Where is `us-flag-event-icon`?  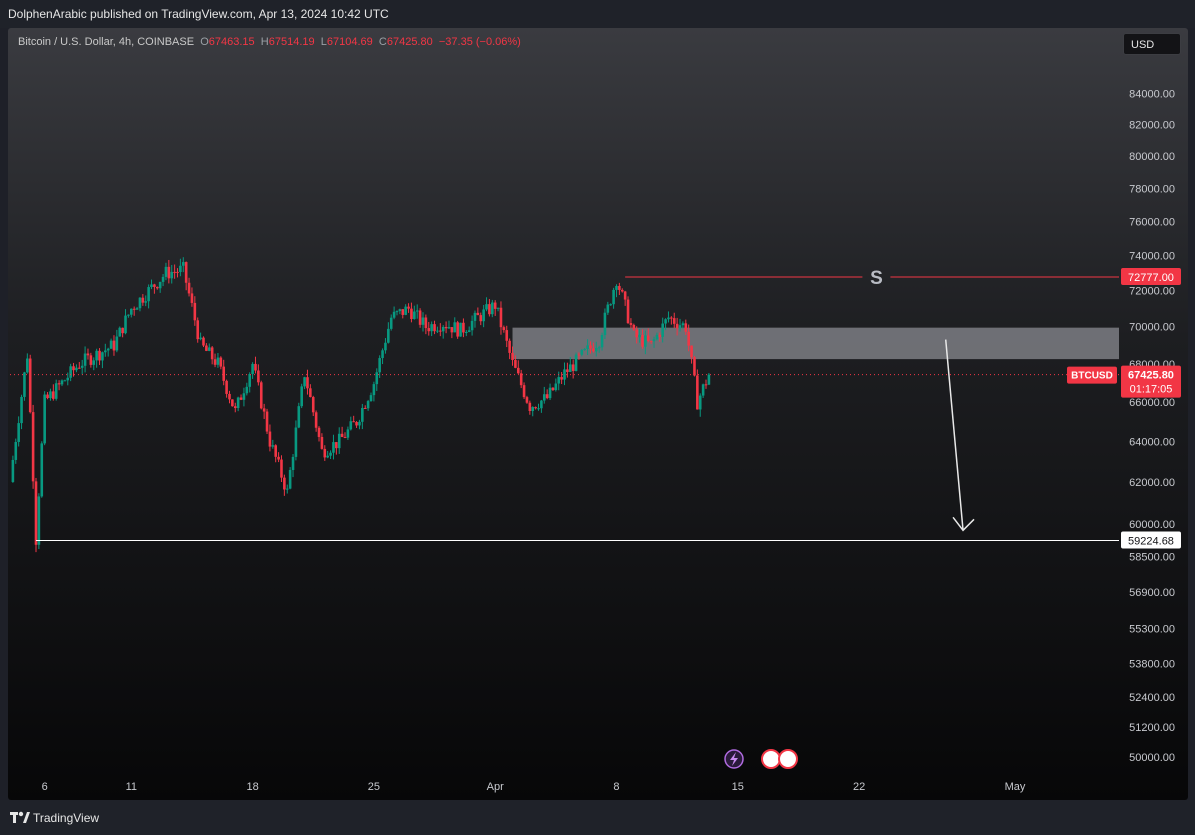
us-flag-event-icon is located at coordinates (771, 759).